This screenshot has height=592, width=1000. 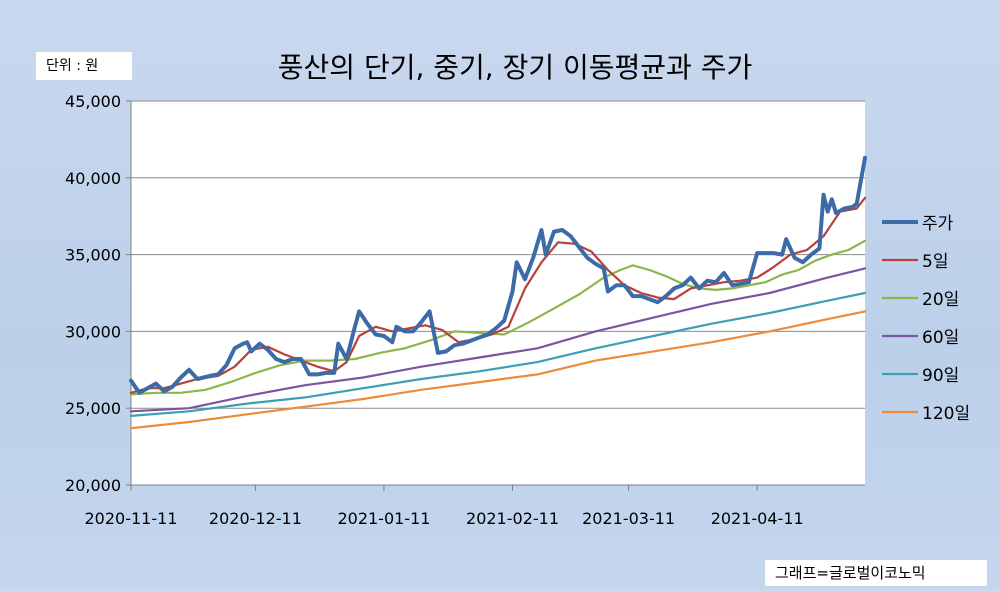 What do you see at coordinates (512, 518) in the screenshot?
I see `x-tick-label: 2021-02-11` at bounding box center [512, 518].